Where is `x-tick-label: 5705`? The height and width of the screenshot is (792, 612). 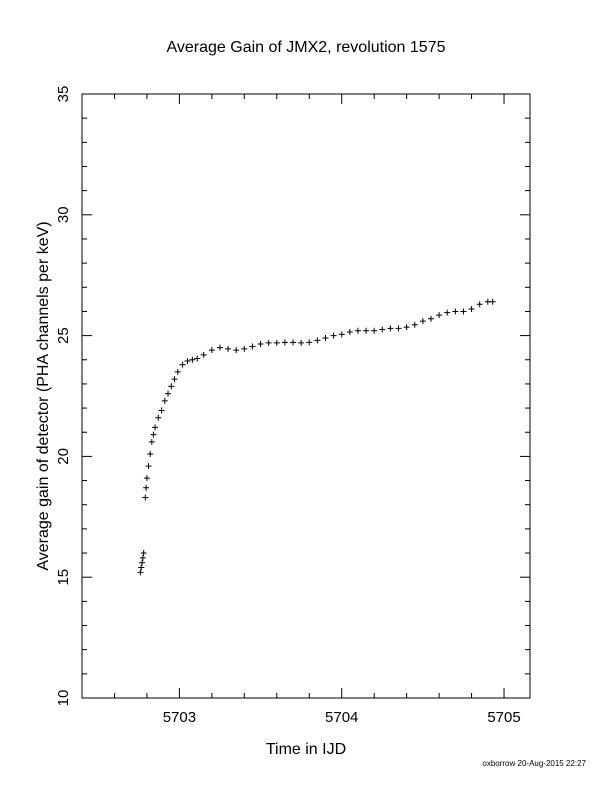
x-tick-label: 5705 is located at coordinates (503, 717).